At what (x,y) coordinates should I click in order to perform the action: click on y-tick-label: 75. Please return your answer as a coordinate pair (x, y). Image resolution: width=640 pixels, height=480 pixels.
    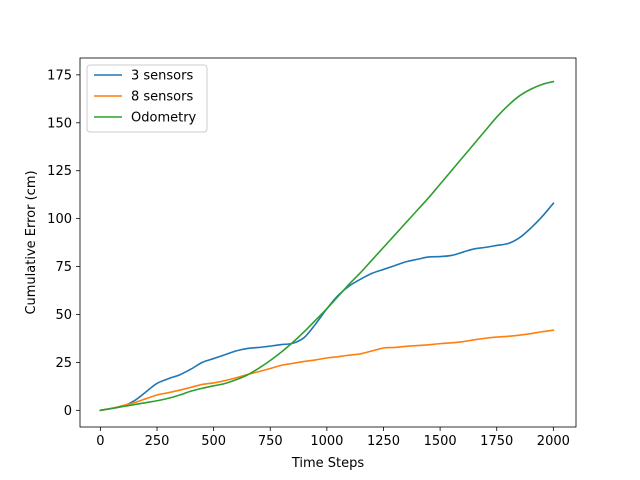
    Looking at the image, I should click on (63, 267).